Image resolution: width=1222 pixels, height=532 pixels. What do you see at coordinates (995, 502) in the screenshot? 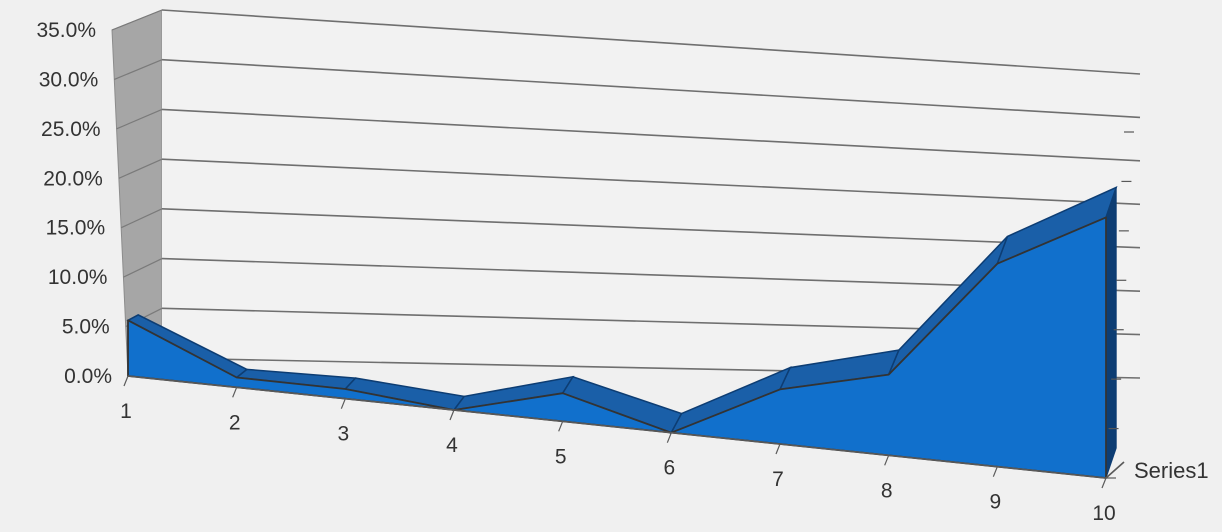
I see `x-tick-label: 9` at bounding box center [995, 502].